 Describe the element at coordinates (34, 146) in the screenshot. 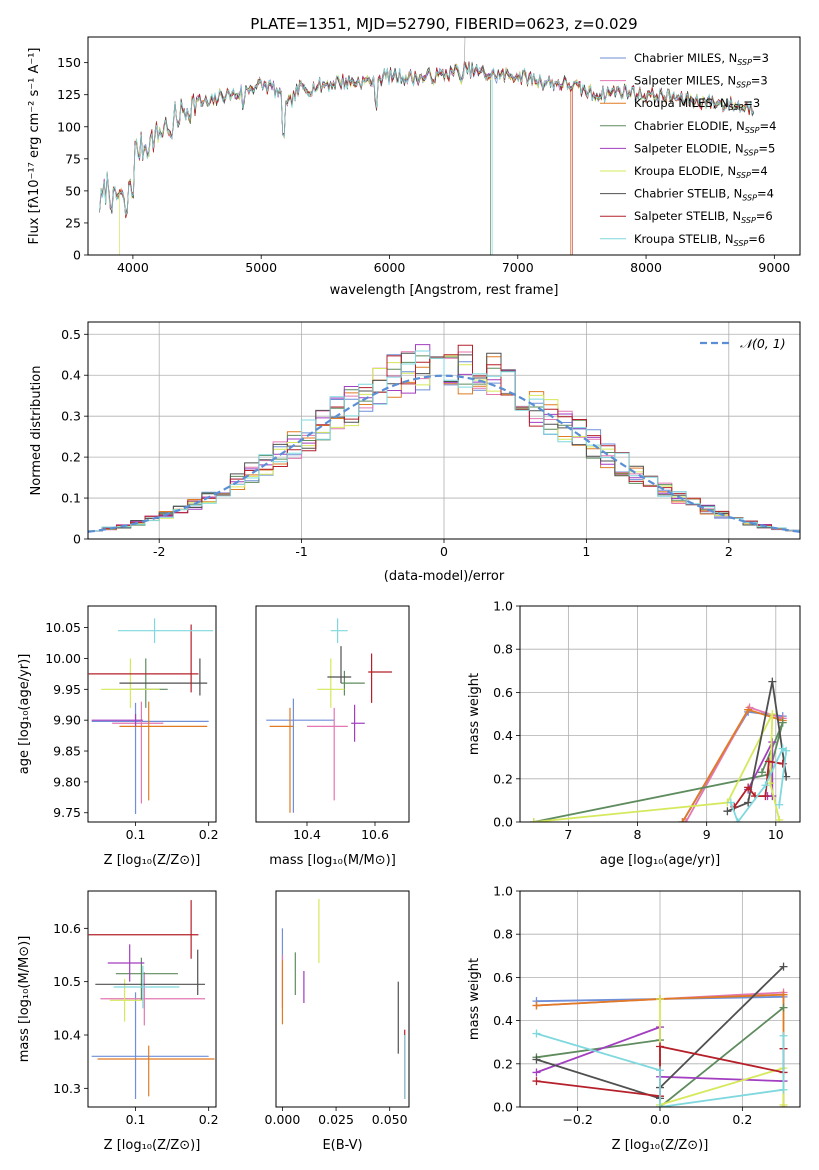

I see `y-axis-label: Flux [fλ10⁻¹⁷ erg cm⁻² s⁻¹ A⁻¹]` at that location.